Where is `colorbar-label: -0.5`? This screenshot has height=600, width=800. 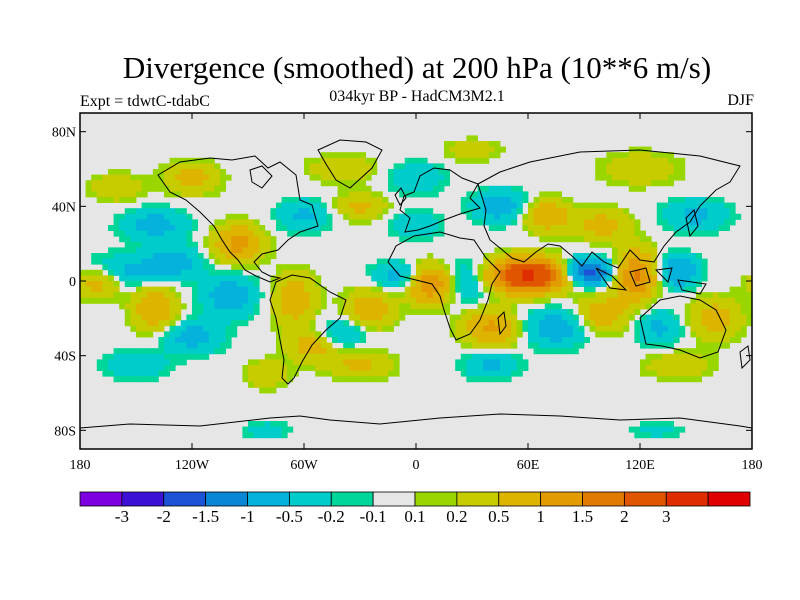 colorbar-label: -0.5 is located at coordinates (289, 516).